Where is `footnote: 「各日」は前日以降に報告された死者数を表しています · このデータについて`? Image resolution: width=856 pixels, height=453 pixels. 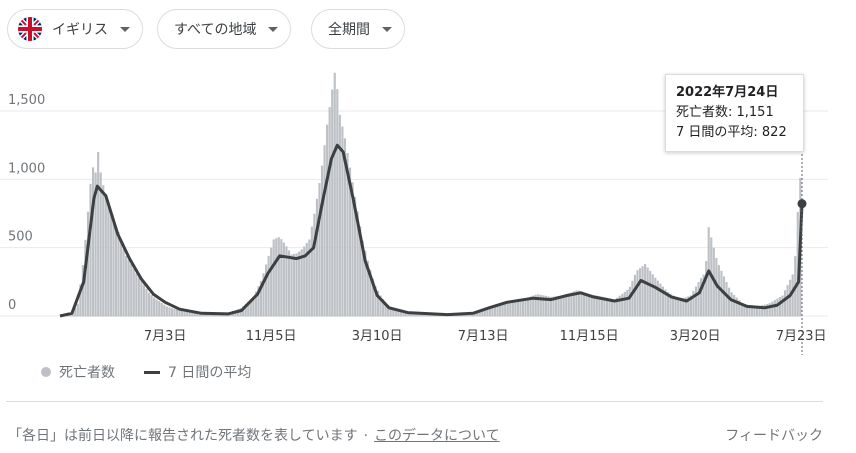
footnote: 「各日」は前日以降に報告された死者数を表しています · このデータについて is located at coordinates (254, 435).